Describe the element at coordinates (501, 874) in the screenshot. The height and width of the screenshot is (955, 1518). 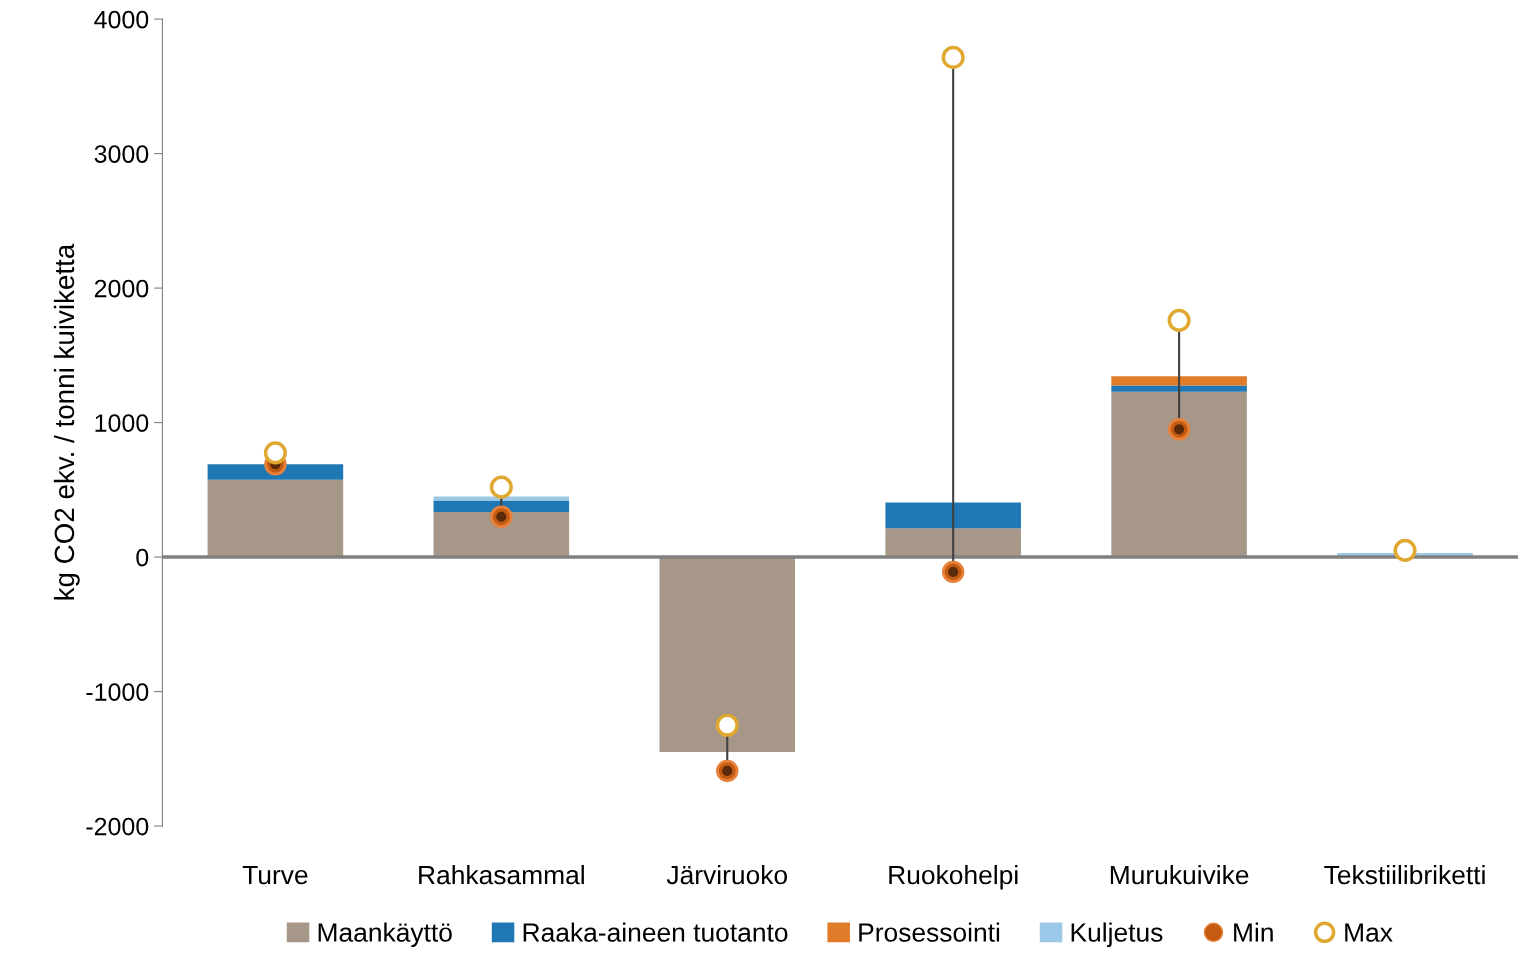
I see `x-tick-label: Rahkasammal` at that location.